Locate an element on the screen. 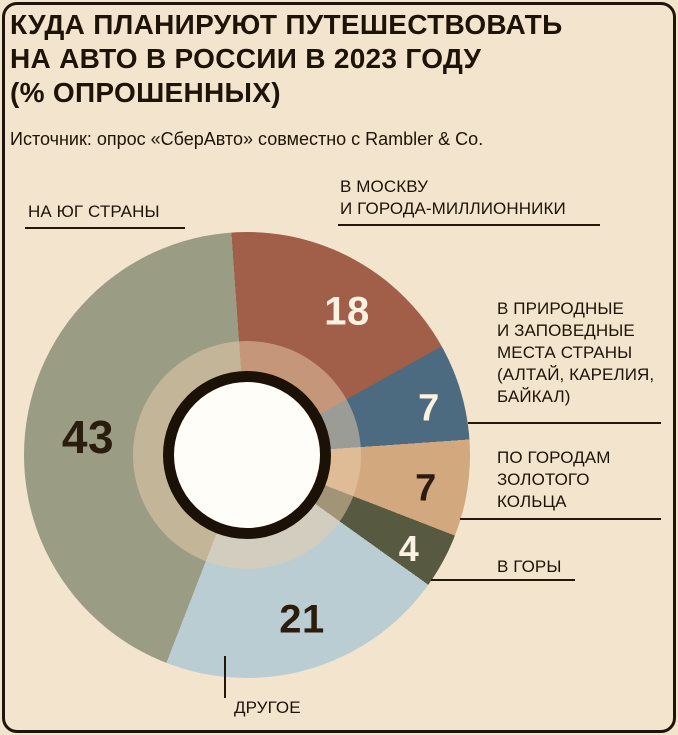 This screenshot has width=678, height=735. leader-line-other is located at coordinates (225, 677).